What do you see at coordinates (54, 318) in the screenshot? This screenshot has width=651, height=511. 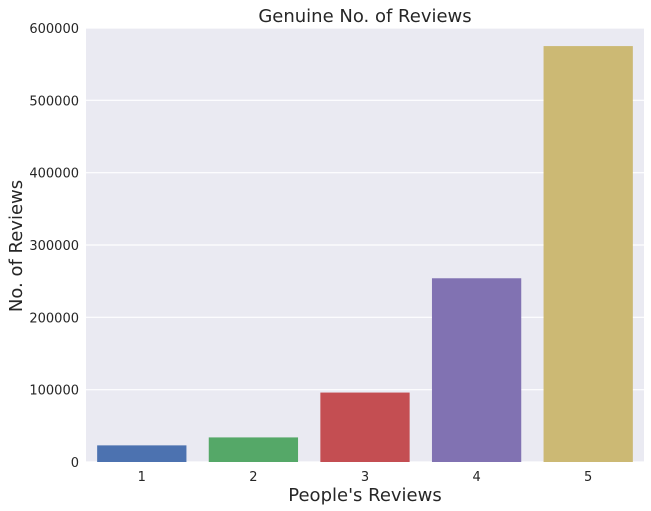 I see `y-tick-label: 200000` at bounding box center [54, 318].